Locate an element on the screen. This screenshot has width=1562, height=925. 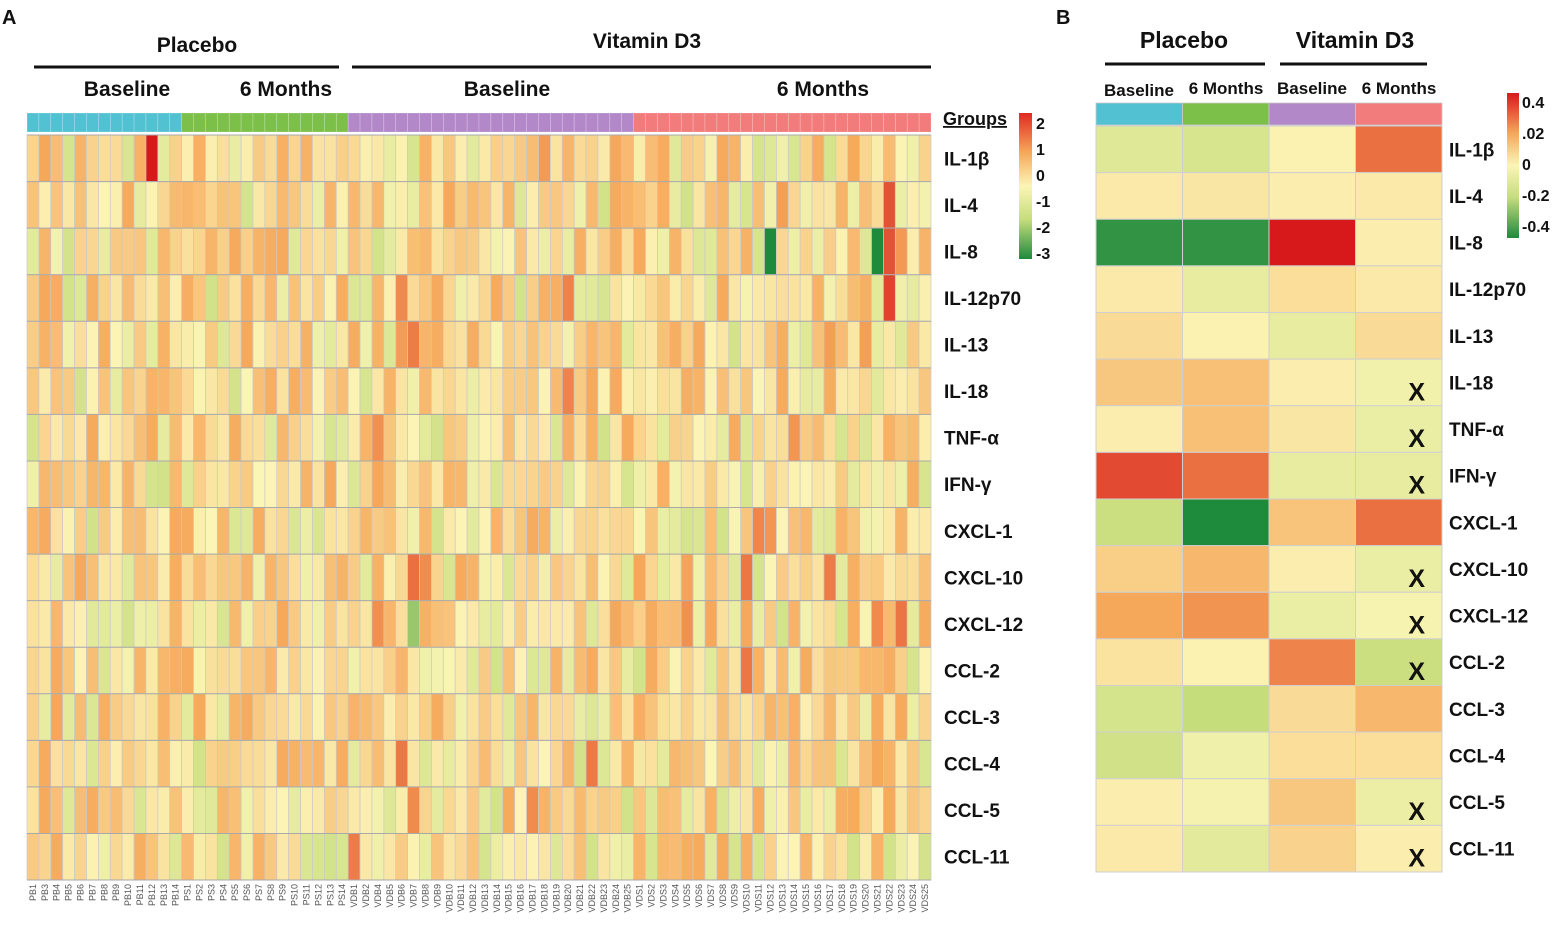
cell-cxcl-1-ps13 is located at coordinates (330, 531).